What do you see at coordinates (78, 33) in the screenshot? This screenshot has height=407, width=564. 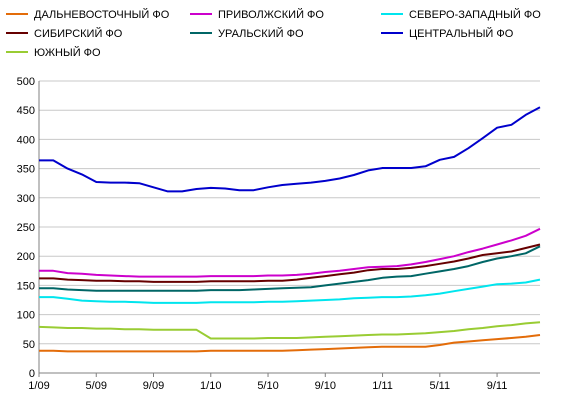 I see `legend-label: СИБИРСКИЙ ФО` at bounding box center [78, 33].